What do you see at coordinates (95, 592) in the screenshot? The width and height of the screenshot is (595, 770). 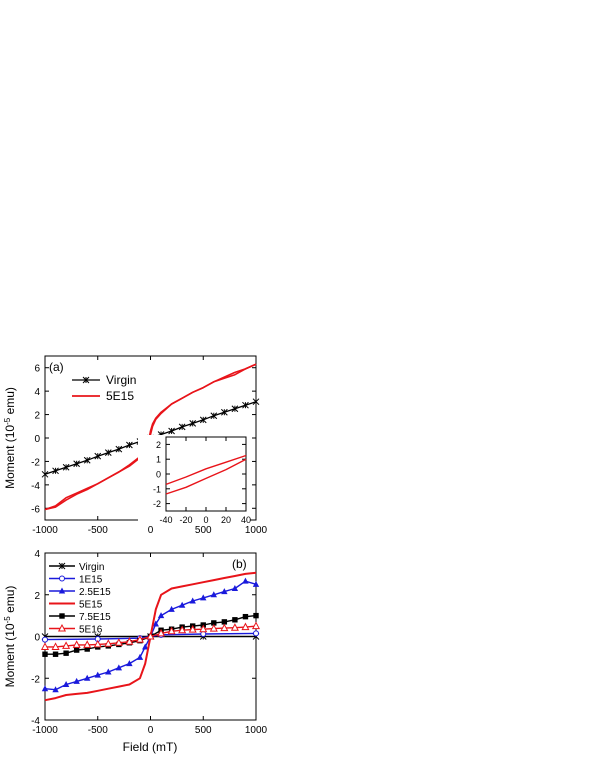 I see `legend-label-2p5e15: 2.5E15` at bounding box center [95, 592].